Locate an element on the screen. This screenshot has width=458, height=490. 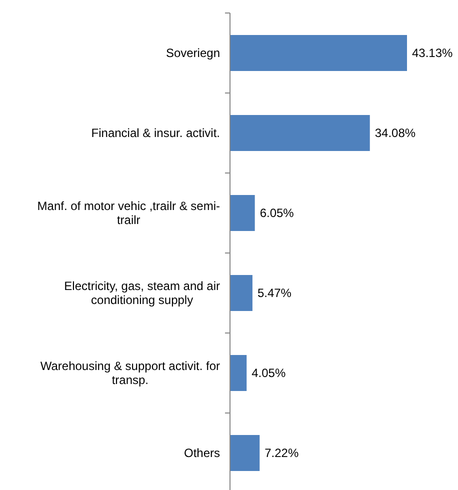
data-label: 5.47% is located at coordinates (274, 293).